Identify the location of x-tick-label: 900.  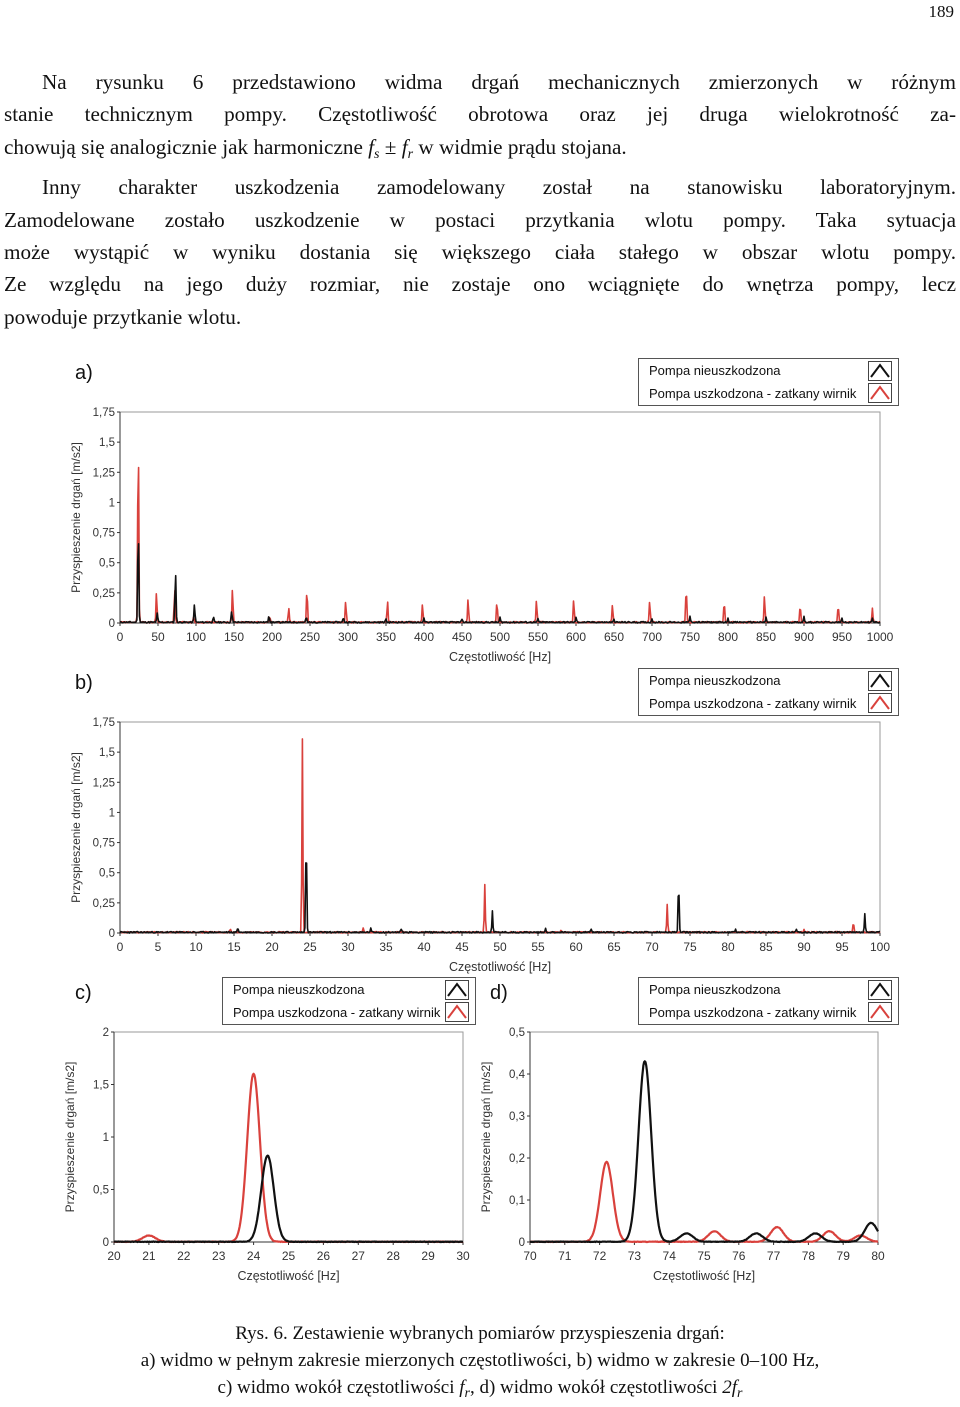
(804, 637).